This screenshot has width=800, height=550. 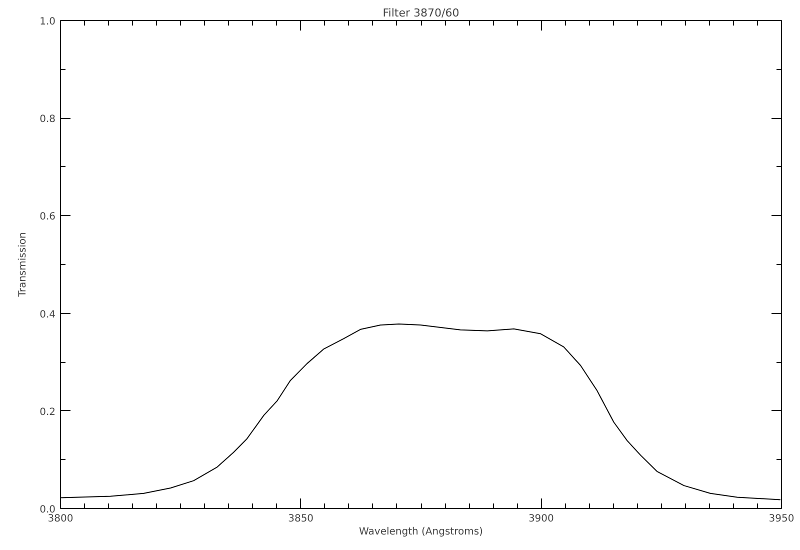 I want to click on y-tick-label: 0.8, so click(x=48, y=120).